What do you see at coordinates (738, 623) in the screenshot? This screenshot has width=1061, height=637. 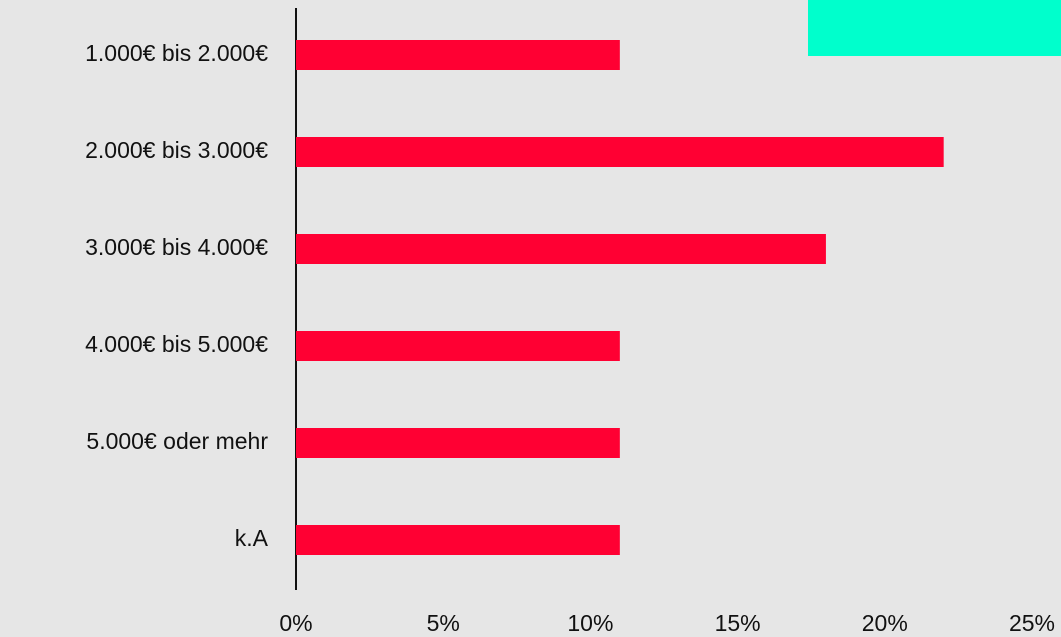 I see `x-tick-label: 15%` at bounding box center [738, 623].